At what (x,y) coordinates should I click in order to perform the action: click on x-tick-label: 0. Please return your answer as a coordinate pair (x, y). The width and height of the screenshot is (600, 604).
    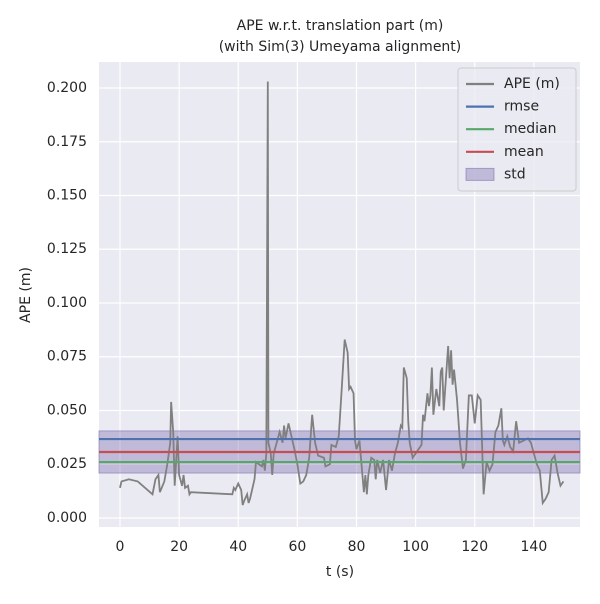
    Looking at the image, I should click on (120, 547).